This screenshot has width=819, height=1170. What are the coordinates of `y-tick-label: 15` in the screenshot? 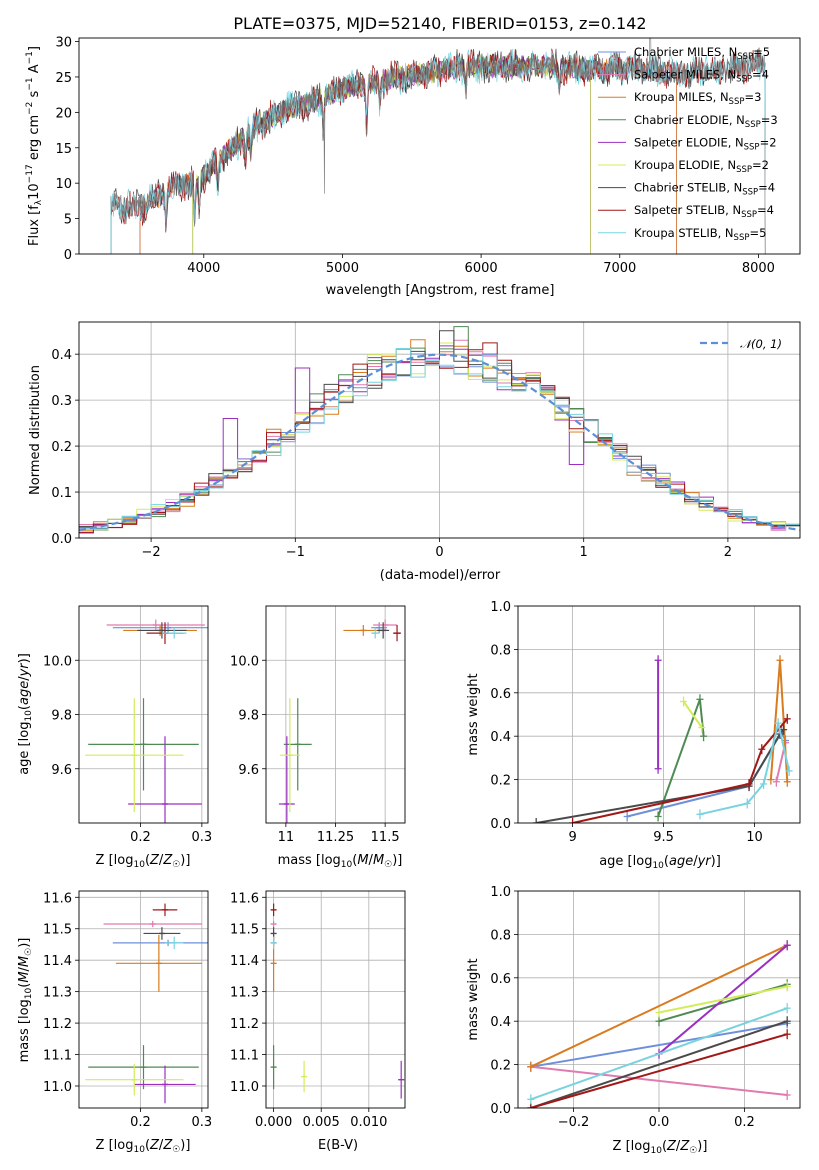 It's located at (63, 149).